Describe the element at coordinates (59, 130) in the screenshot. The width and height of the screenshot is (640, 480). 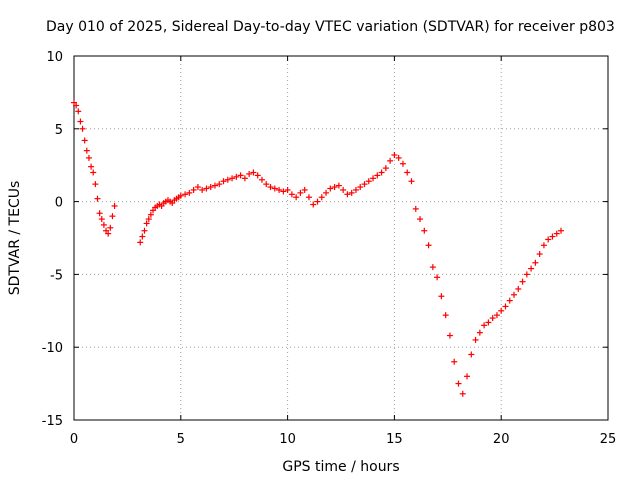
I see `y-tick-label: 5` at that location.